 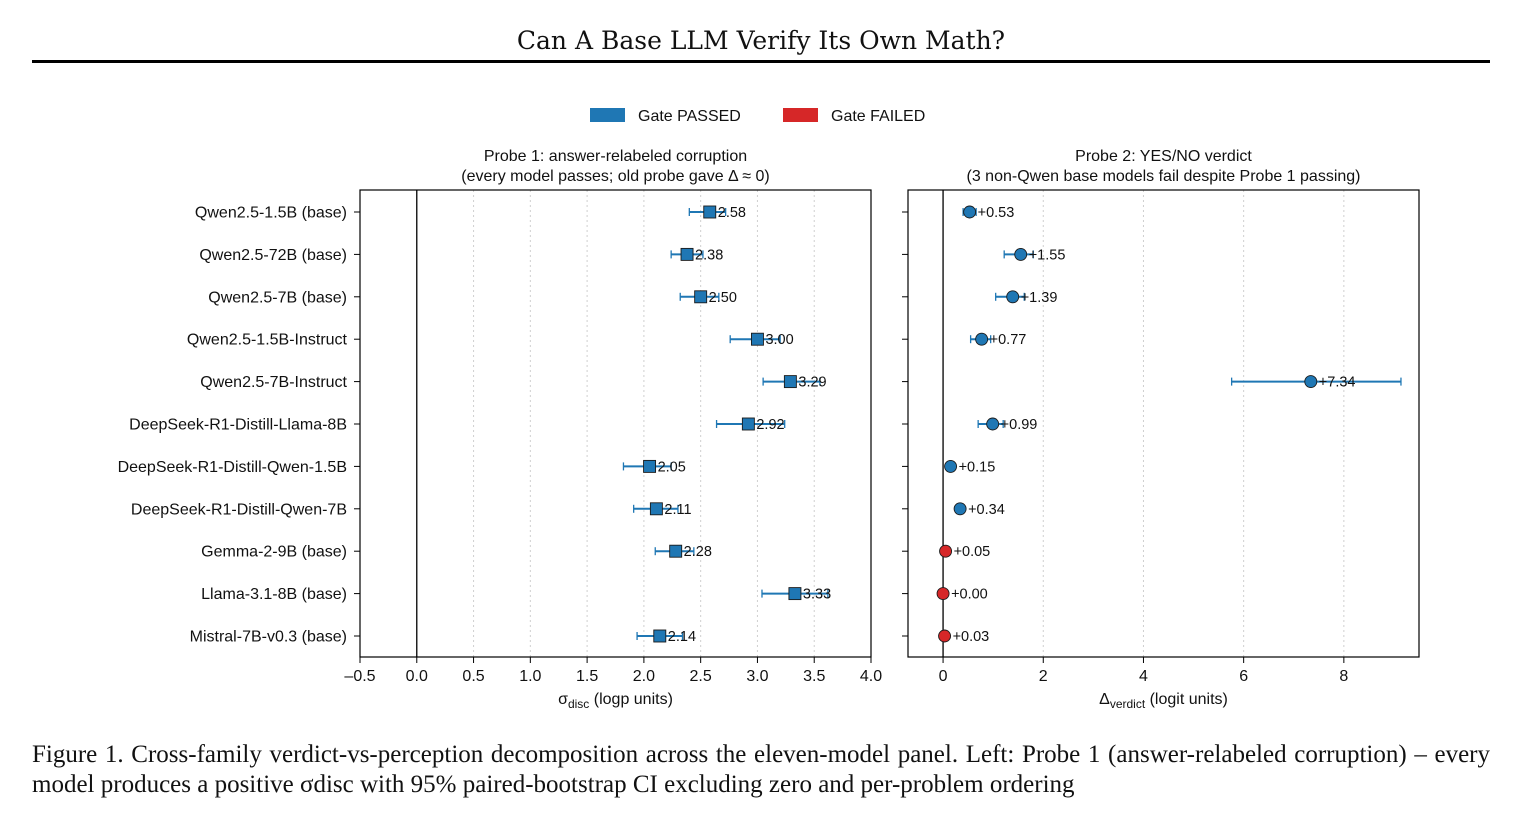 What do you see at coordinates (682, 637) in the screenshot?
I see `data-label: 2.14` at bounding box center [682, 637].